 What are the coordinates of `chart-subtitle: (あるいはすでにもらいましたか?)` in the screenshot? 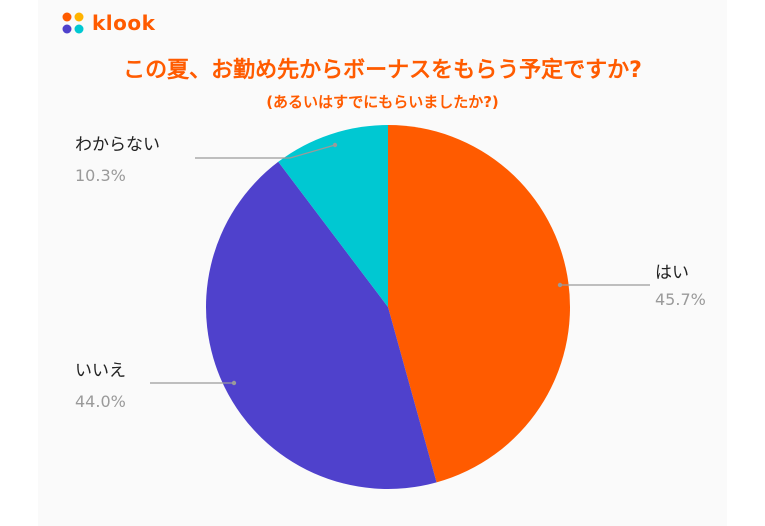 It's located at (382, 102).